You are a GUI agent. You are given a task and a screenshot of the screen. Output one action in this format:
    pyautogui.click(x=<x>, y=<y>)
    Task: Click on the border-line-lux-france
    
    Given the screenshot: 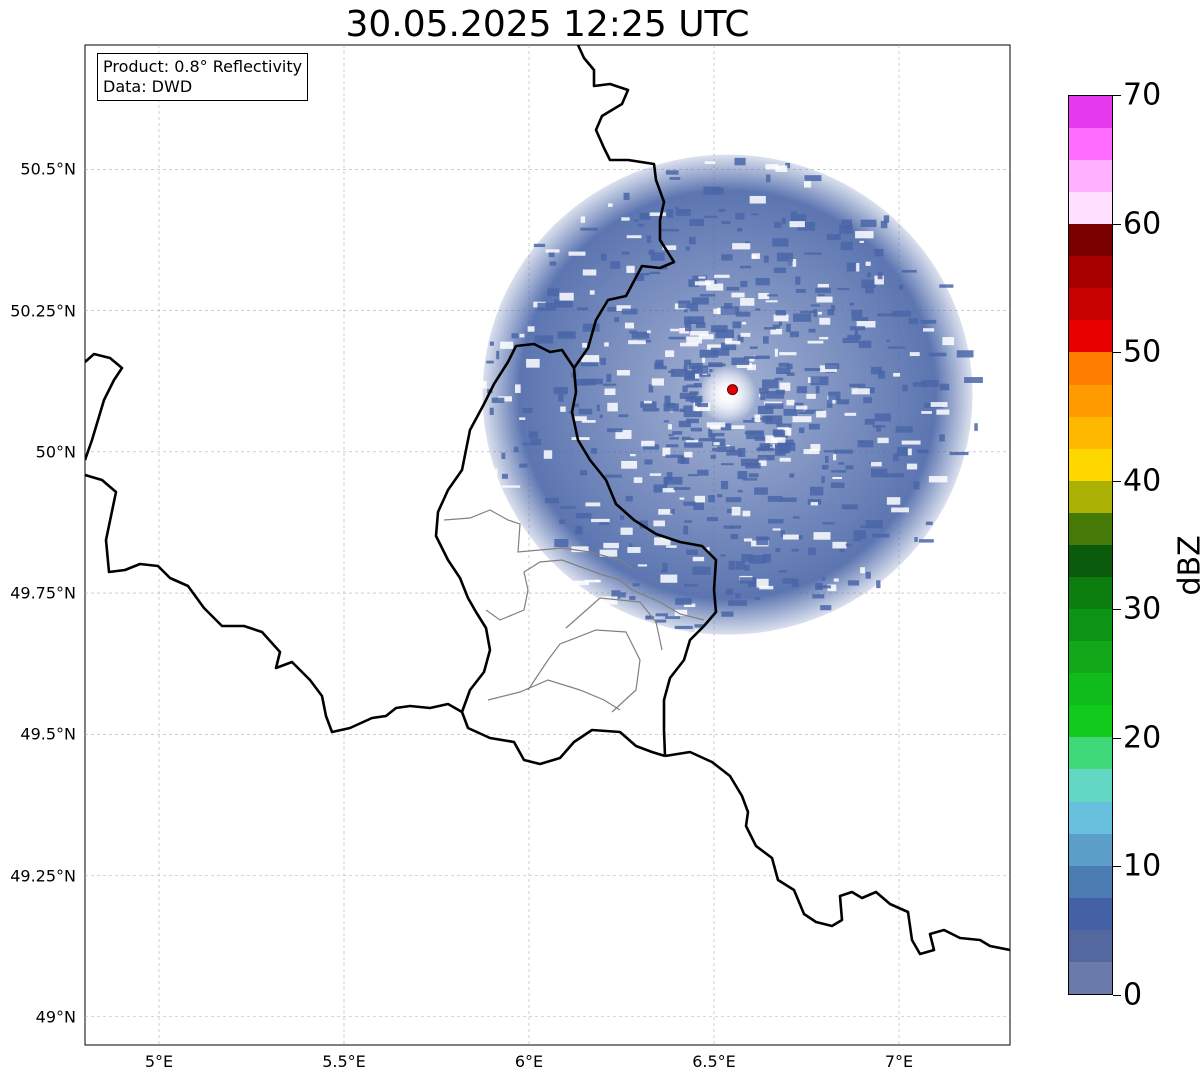 What is the action you would take?
    pyautogui.click(x=563, y=738)
    